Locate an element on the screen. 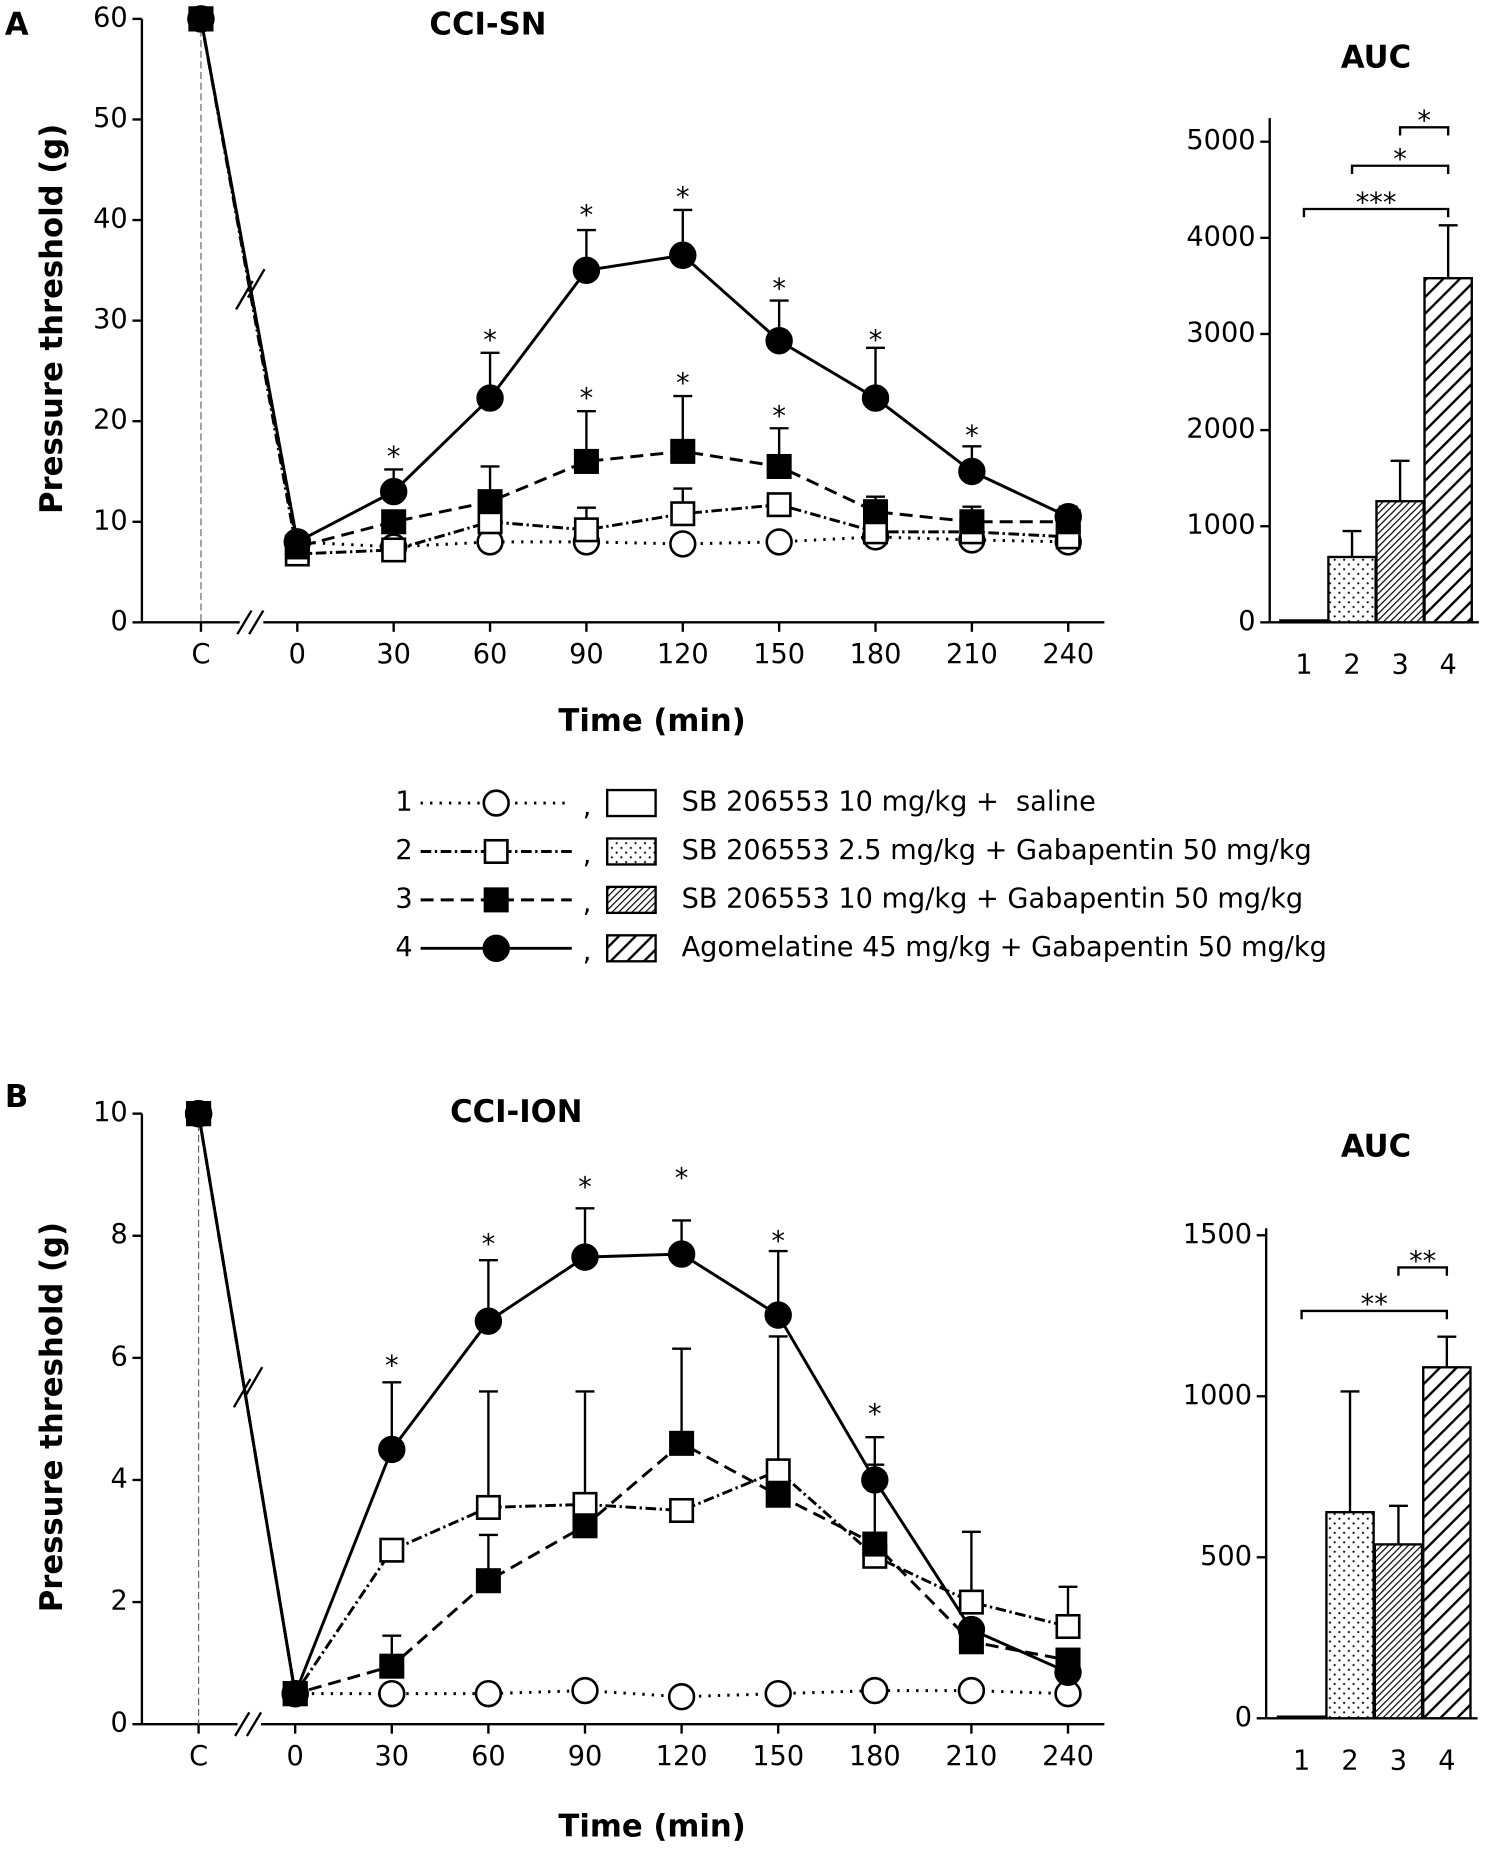  x-tick-label: 240 is located at coordinates (1068, 654).